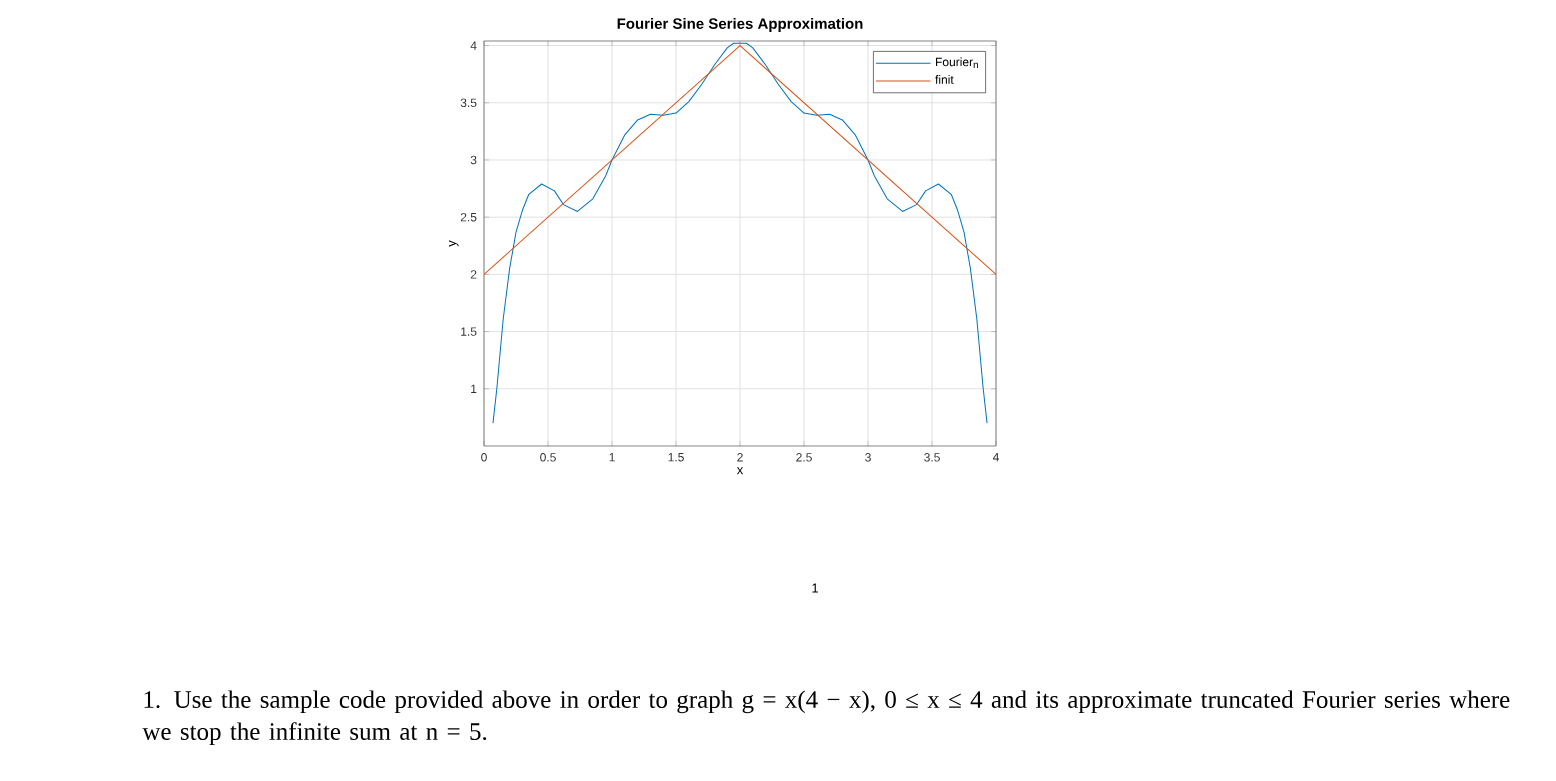 The width and height of the screenshot is (1556, 781). I want to click on y-tick-label: 2, so click(473, 274).